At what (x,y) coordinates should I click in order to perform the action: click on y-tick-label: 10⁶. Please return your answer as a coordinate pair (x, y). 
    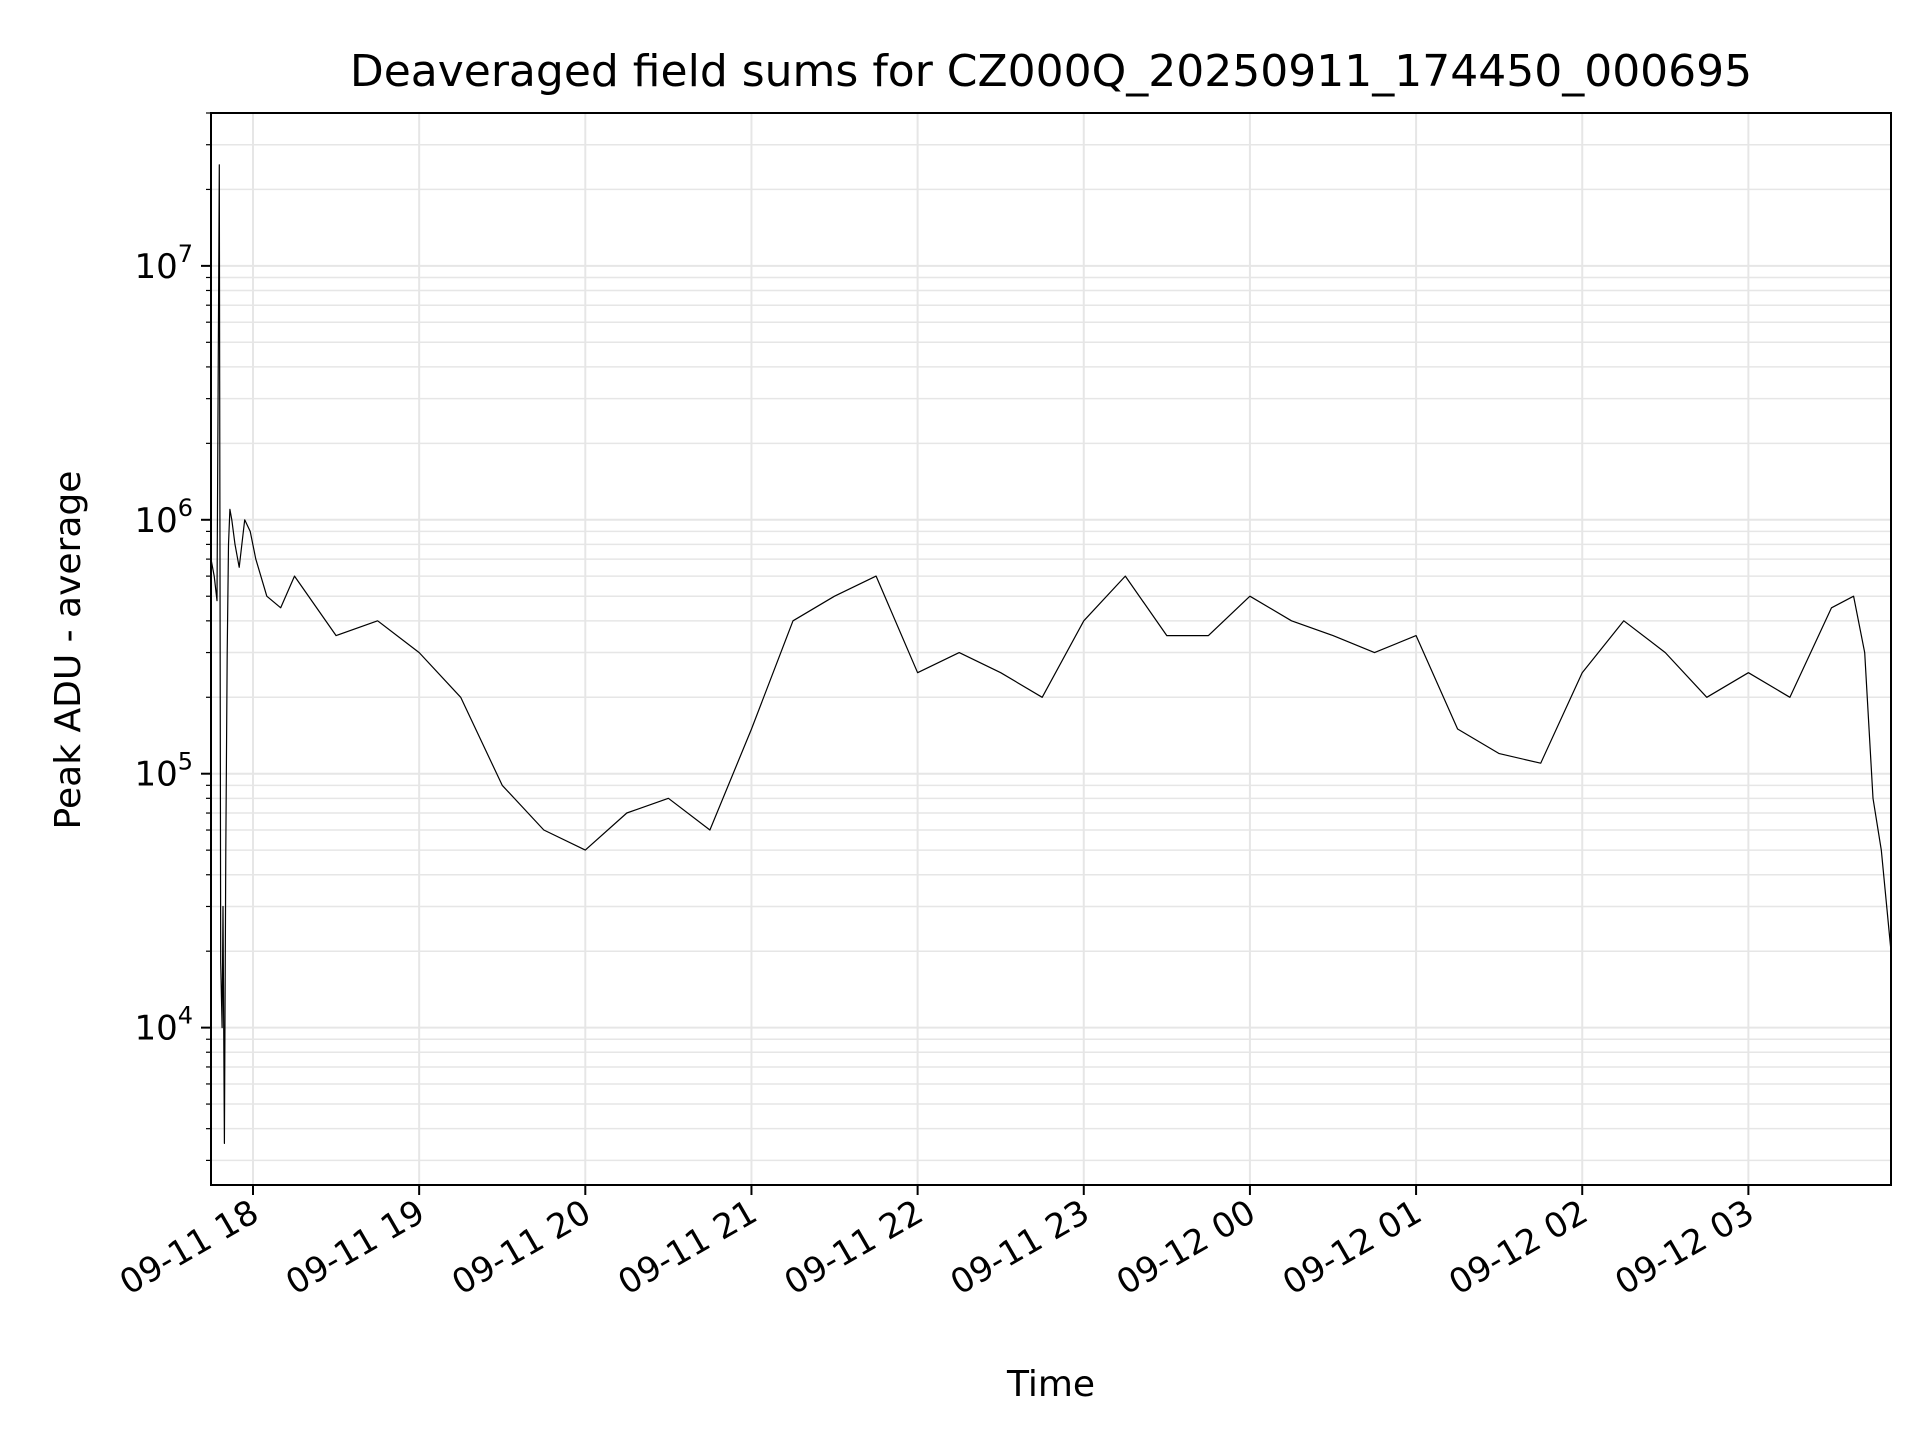
    Looking at the image, I should click on (163, 517).